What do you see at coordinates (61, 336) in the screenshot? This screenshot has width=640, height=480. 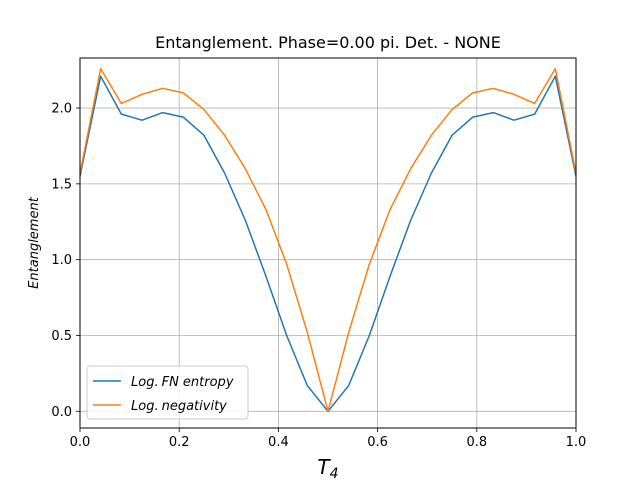 I see `y-tick-label: 0.5` at bounding box center [61, 336].